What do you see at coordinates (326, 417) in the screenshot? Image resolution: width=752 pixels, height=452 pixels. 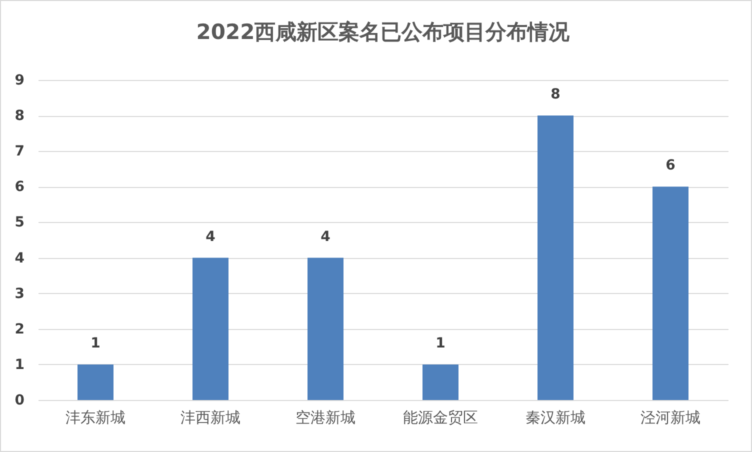 I see `x-tick-label: 空港新城` at bounding box center [326, 417].